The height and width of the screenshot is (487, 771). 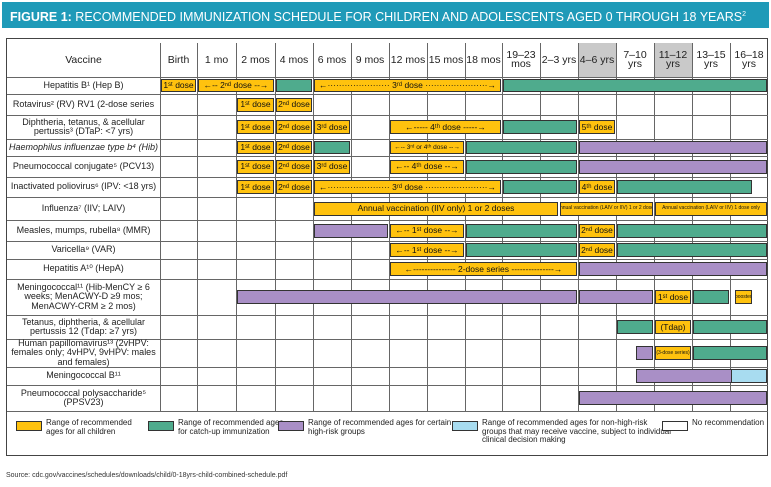 I want to click on header-age-column: 4–6 yrs, so click(x=597, y=60).